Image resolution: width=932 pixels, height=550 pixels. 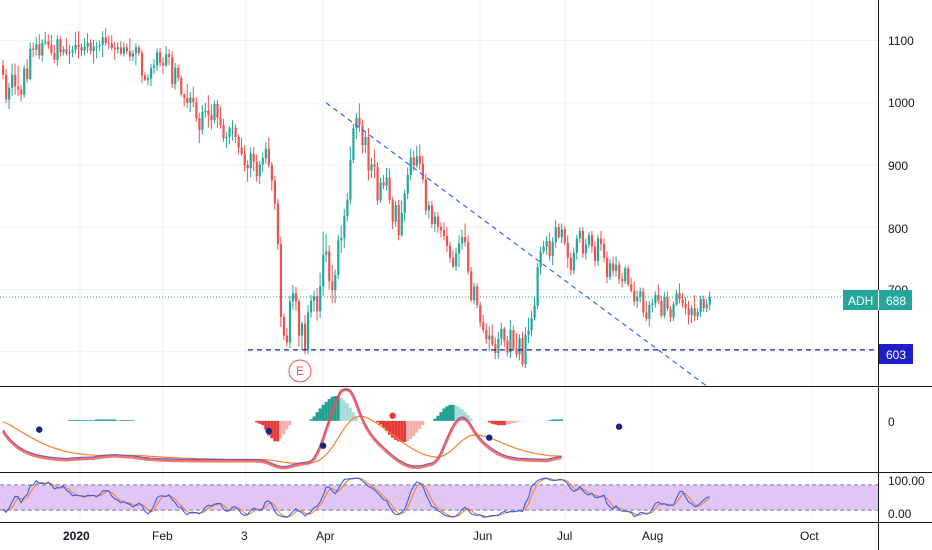 What do you see at coordinates (312, 429) in the screenshot?
I see `macd-pane` at bounding box center [312, 429].